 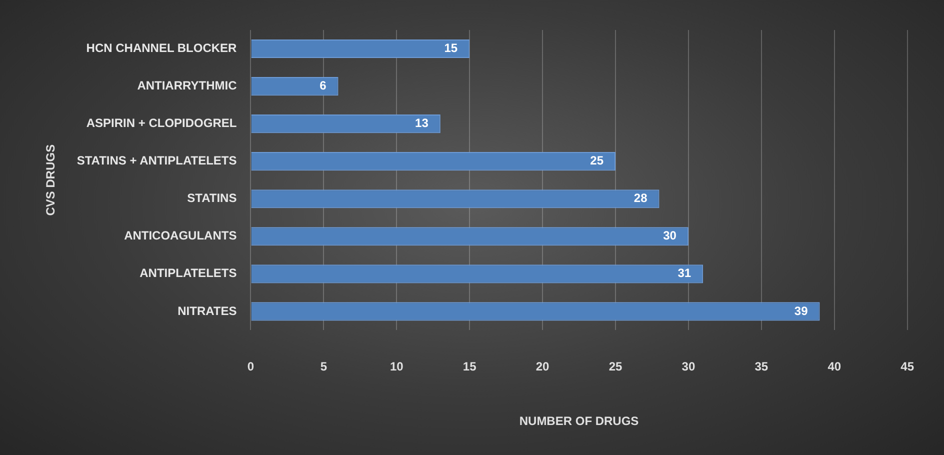 What do you see at coordinates (801, 311) in the screenshot?
I see `data-label: 39` at bounding box center [801, 311].